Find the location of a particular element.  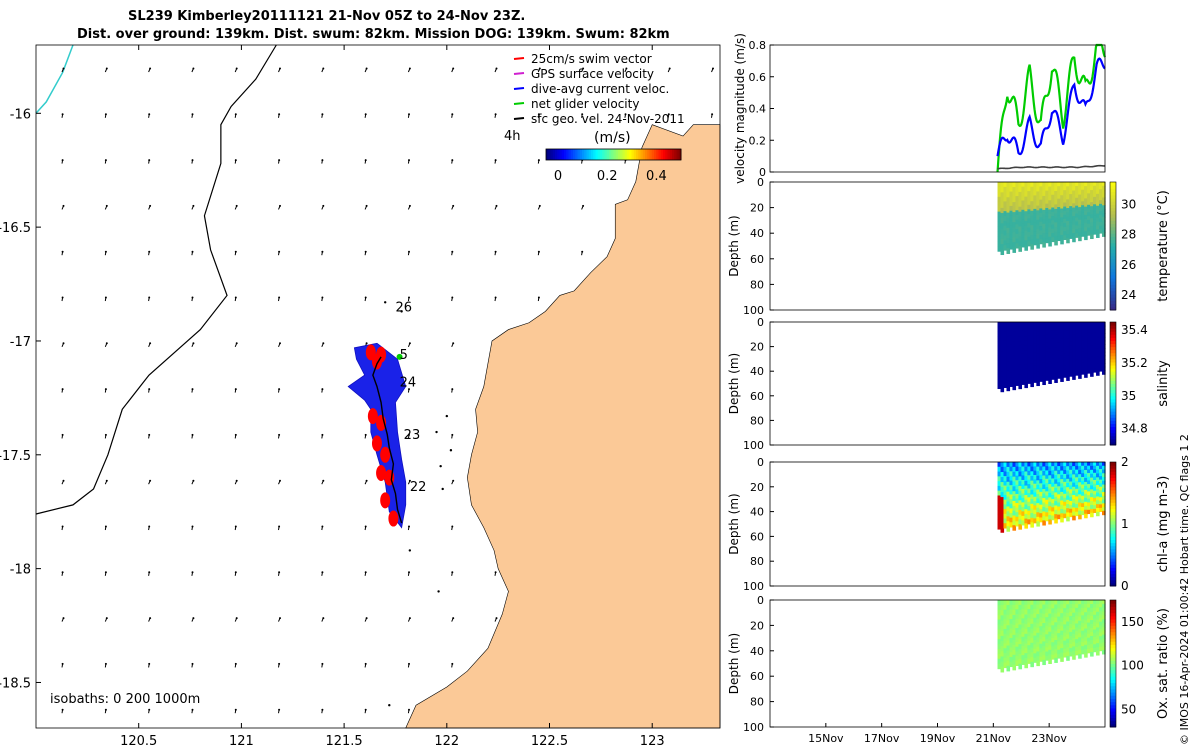

depth-tick-label: 20 is located at coordinates (757, 208).